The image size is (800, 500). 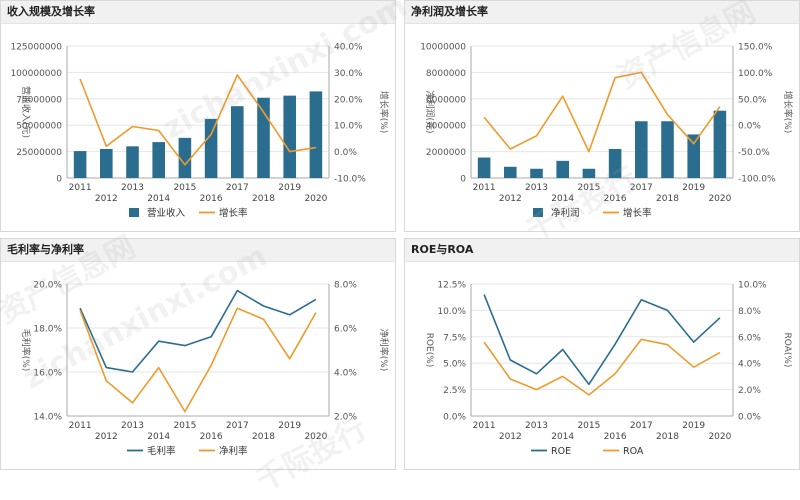 I want to click on legend-label: ROA, so click(x=633, y=451).